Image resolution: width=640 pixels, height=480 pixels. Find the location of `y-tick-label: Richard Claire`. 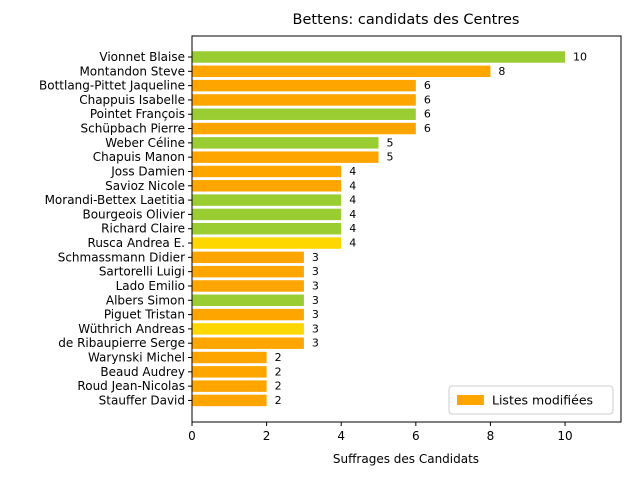

y-tick-label: Richard Claire is located at coordinates (143, 229).